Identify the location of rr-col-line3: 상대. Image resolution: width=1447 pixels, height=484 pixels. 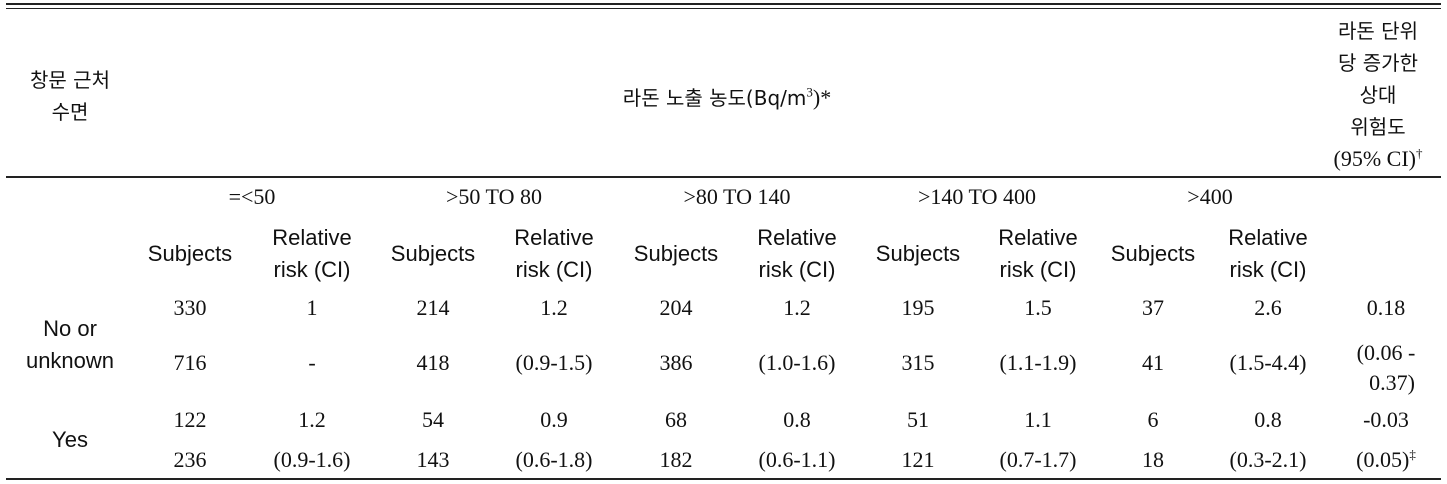
(1378, 95).